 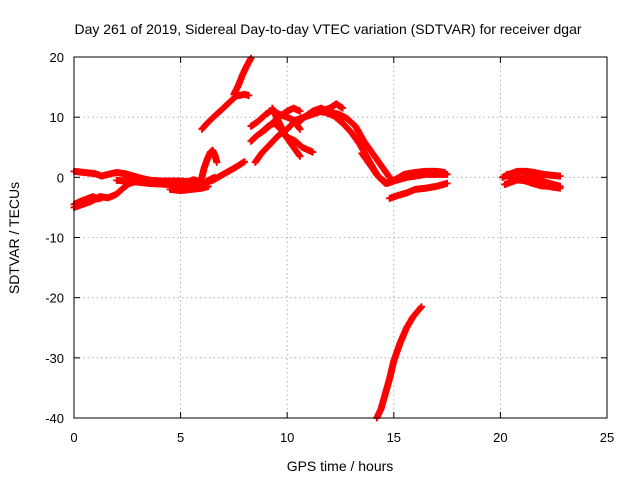 What do you see at coordinates (73, 437) in the screenshot?
I see `x-tick-label: 0` at bounding box center [73, 437].